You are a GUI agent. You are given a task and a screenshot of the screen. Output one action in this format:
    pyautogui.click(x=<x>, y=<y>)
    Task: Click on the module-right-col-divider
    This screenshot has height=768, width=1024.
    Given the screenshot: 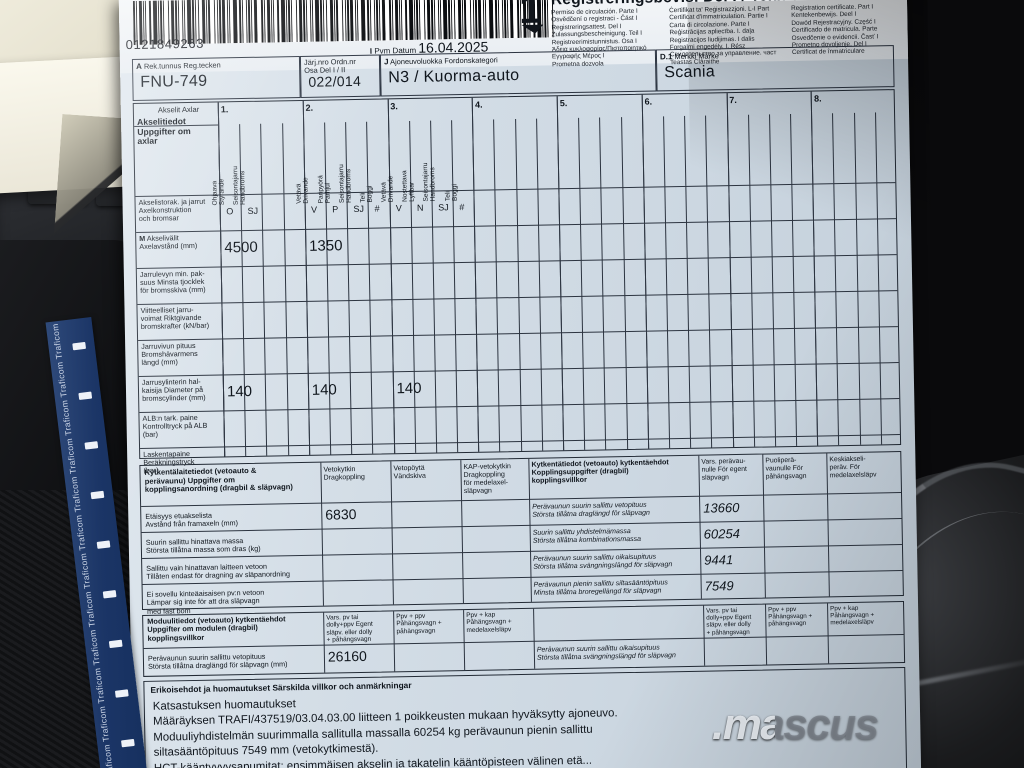 What is the action you would take?
    pyautogui.click(x=766, y=634)
    